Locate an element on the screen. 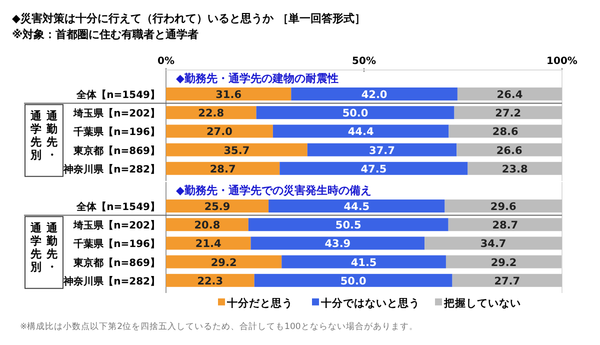 This screenshot has width=600, height=345. data-label: 28.6 is located at coordinates (505, 132).